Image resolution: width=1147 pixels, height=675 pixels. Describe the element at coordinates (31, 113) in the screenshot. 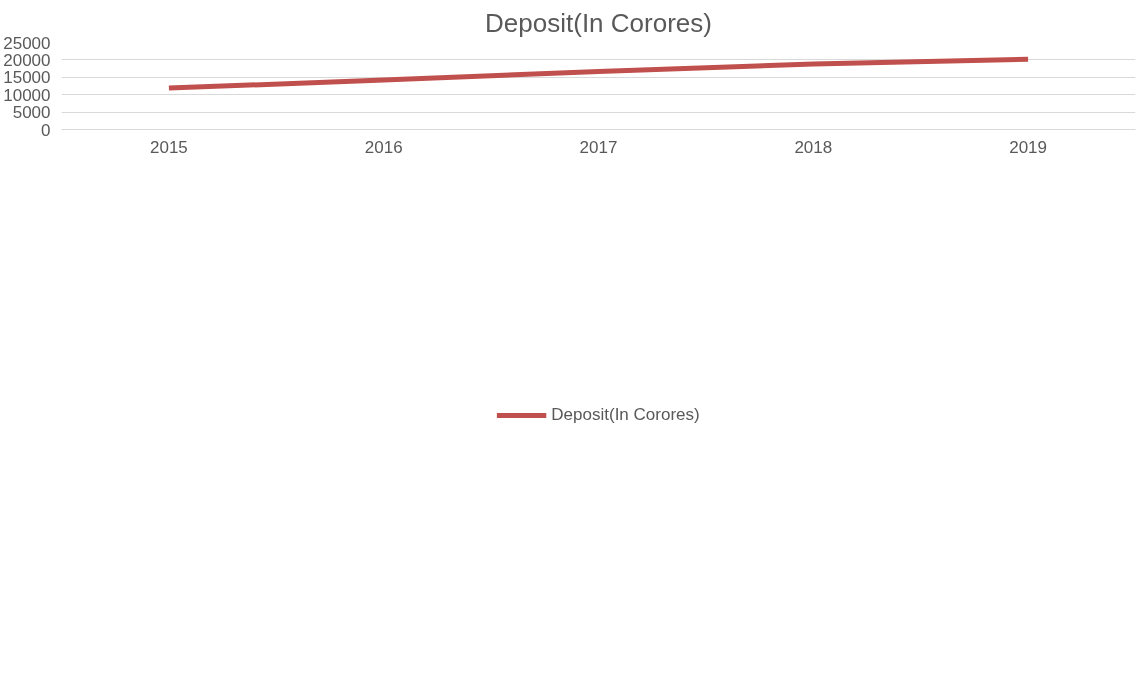

I see `y-tick-label: 5000` at that location.